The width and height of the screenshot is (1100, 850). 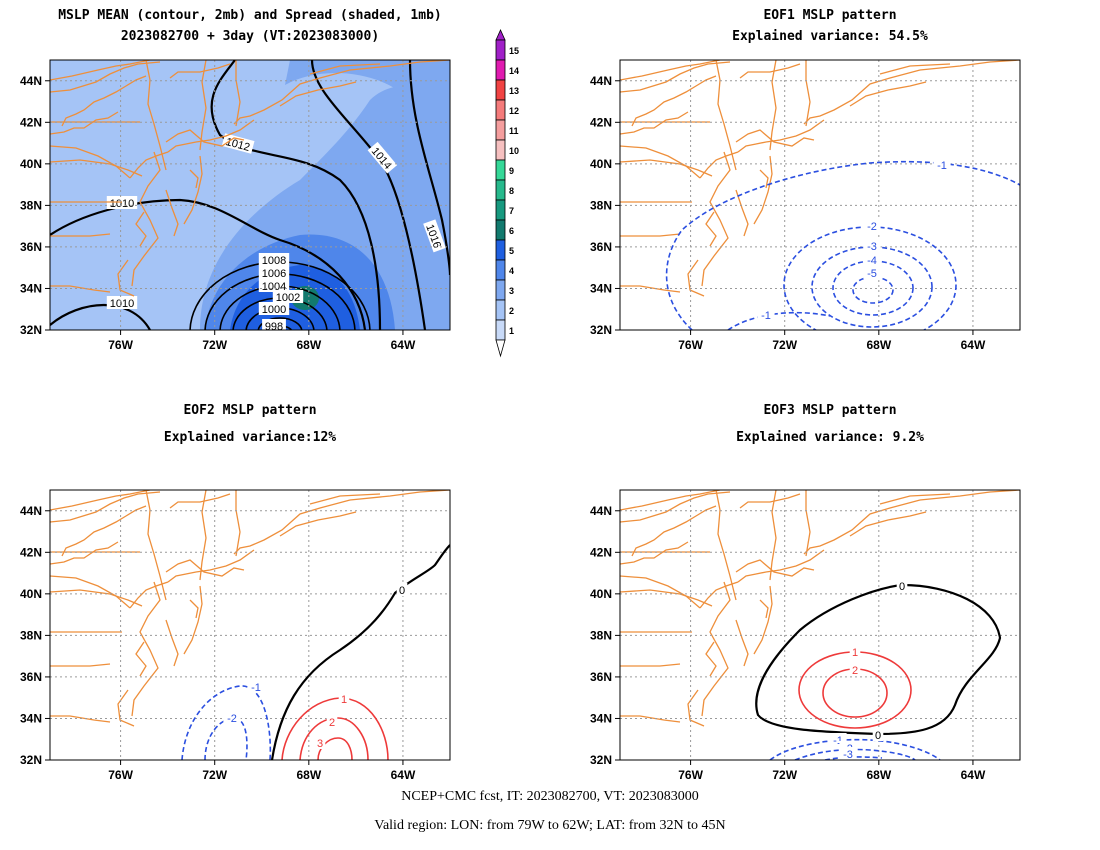 I want to click on y-tick-label: 32N, so click(x=601, y=760).